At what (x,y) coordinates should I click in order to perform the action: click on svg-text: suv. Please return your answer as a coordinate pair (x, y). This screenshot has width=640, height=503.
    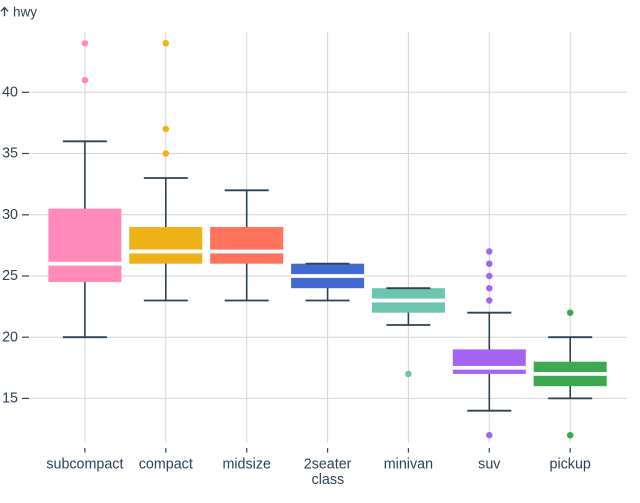
    Looking at the image, I should click on (489, 464).